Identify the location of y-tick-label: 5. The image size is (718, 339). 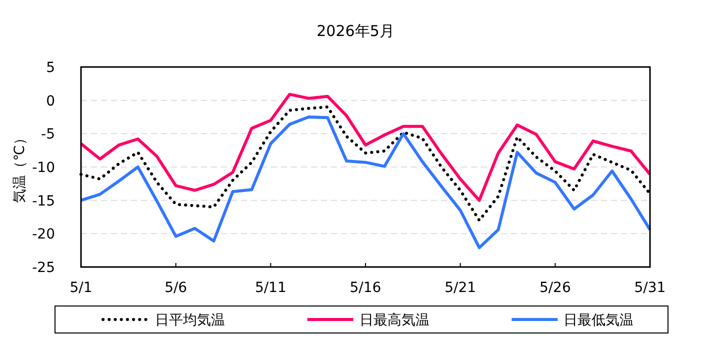
(50, 68).